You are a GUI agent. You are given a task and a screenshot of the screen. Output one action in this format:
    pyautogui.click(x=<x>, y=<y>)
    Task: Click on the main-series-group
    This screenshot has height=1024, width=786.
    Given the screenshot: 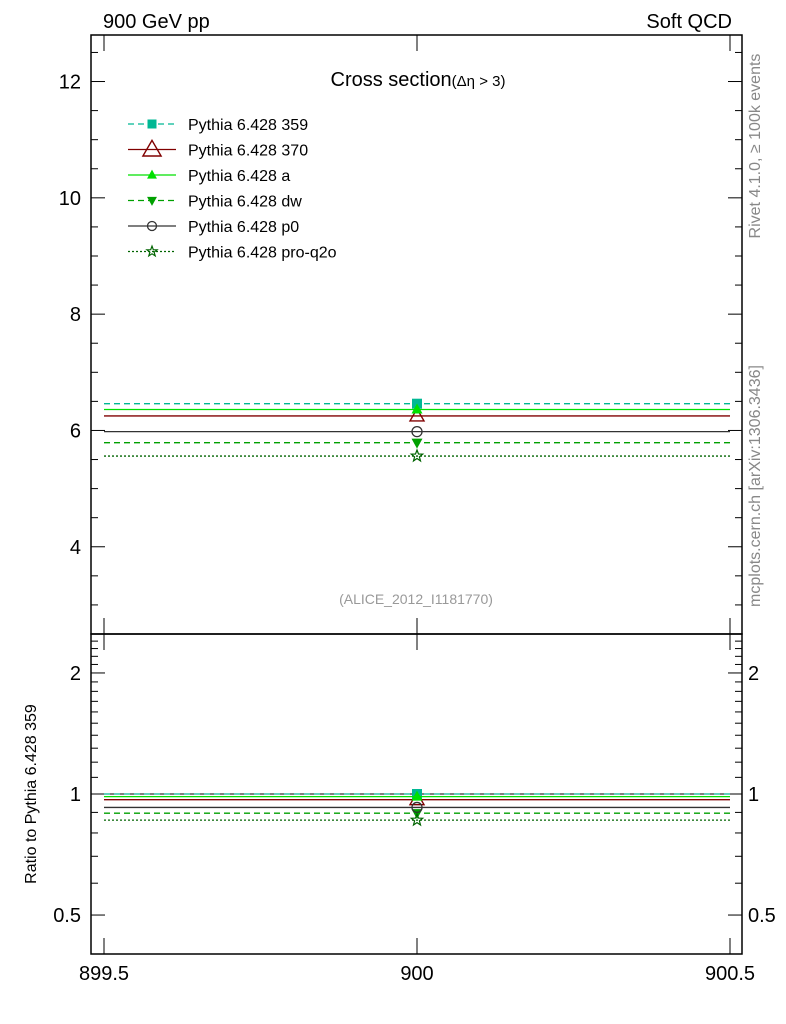 What is the action you would take?
    pyautogui.click(x=417, y=430)
    